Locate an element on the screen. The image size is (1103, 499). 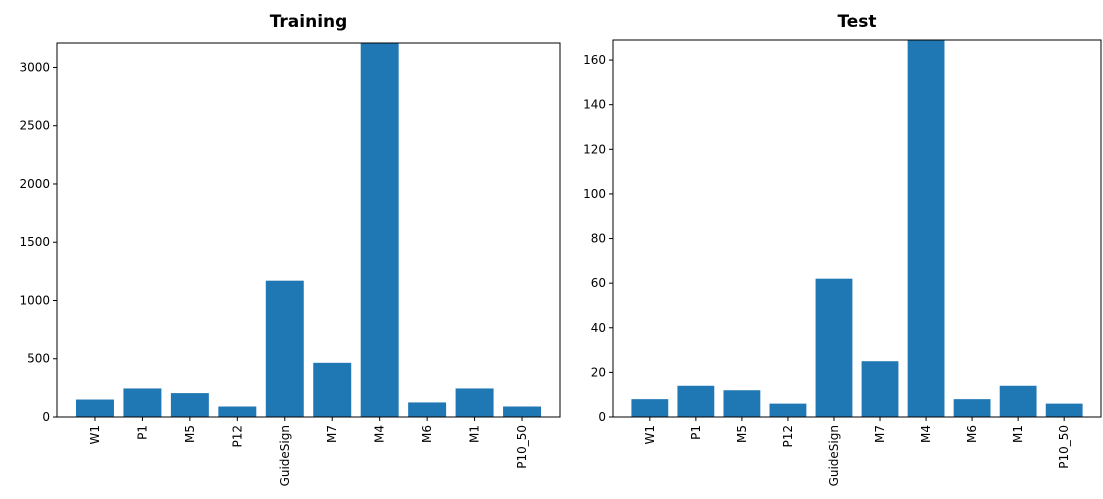
test-ytick-label: 120 is located at coordinates (594, 149).